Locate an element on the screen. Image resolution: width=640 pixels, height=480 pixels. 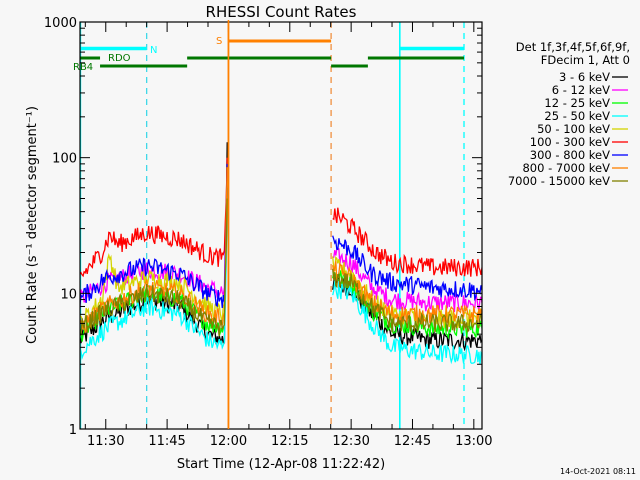
legend-entry-label: 50 - 100 keV is located at coordinates (573, 129).